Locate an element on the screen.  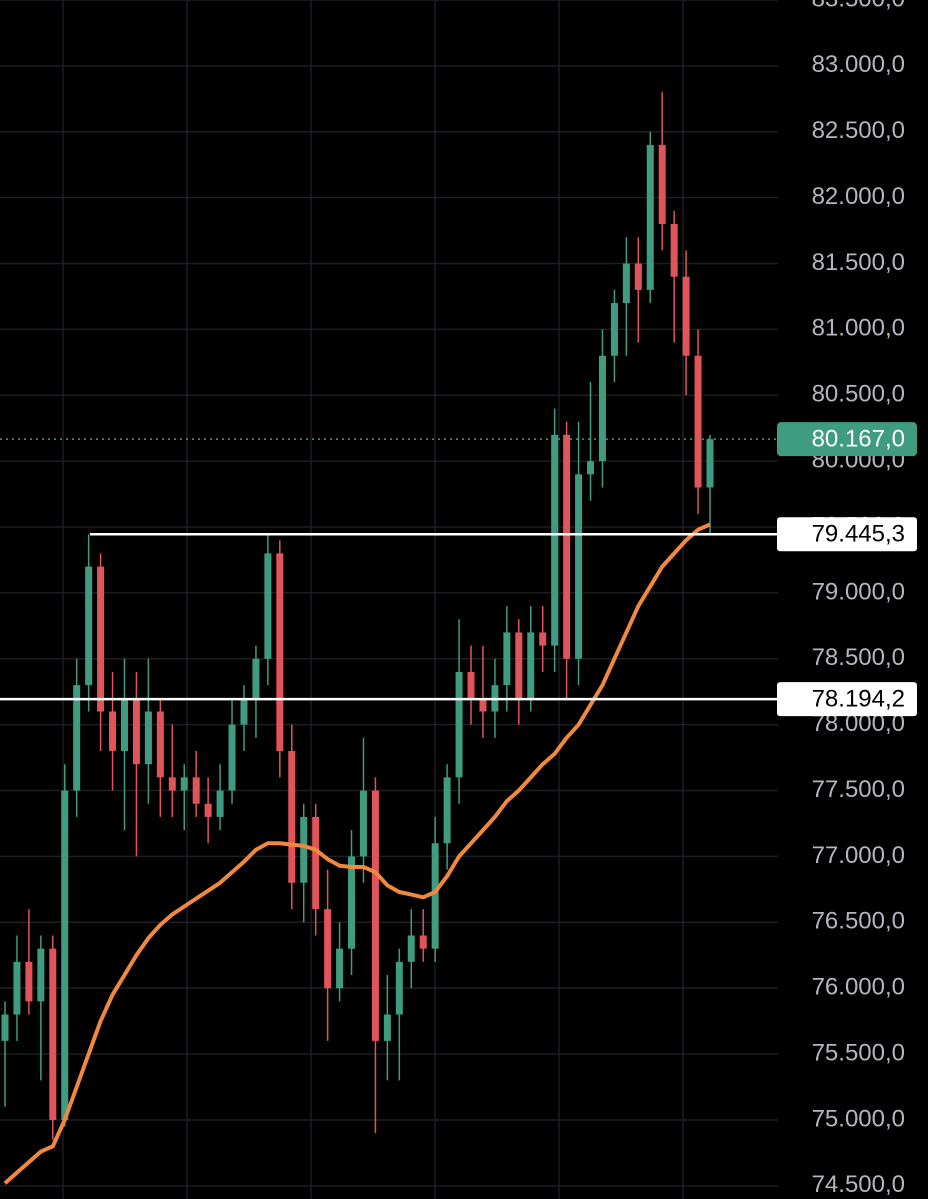
y-tick-label: 78.500,0 is located at coordinates (858, 657).